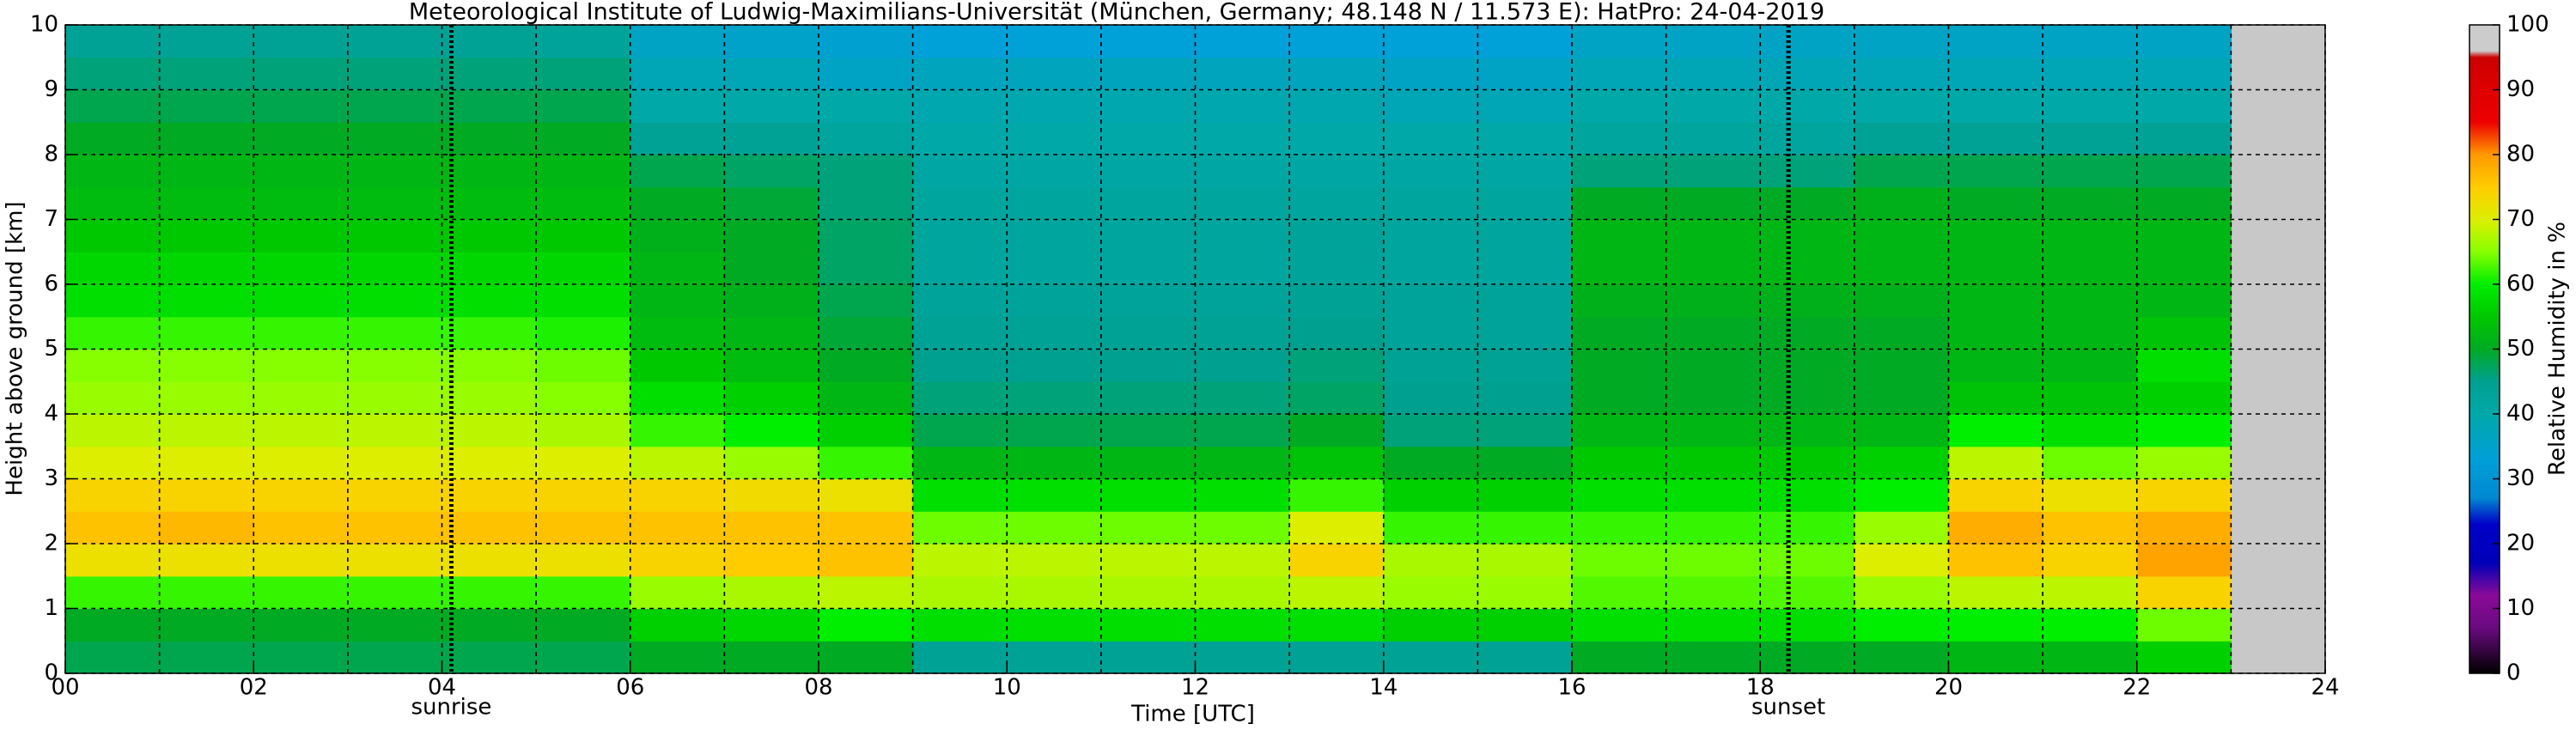 This screenshot has width=2576, height=730. I want to click on x-tick-label: 12, so click(1195, 688).